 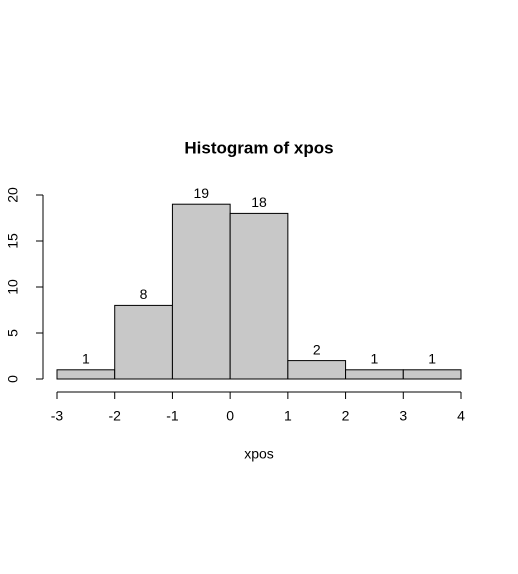 What do you see at coordinates (230, 416) in the screenshot?
I see `x-tick-label: 0` at bounding box center [230, 416].